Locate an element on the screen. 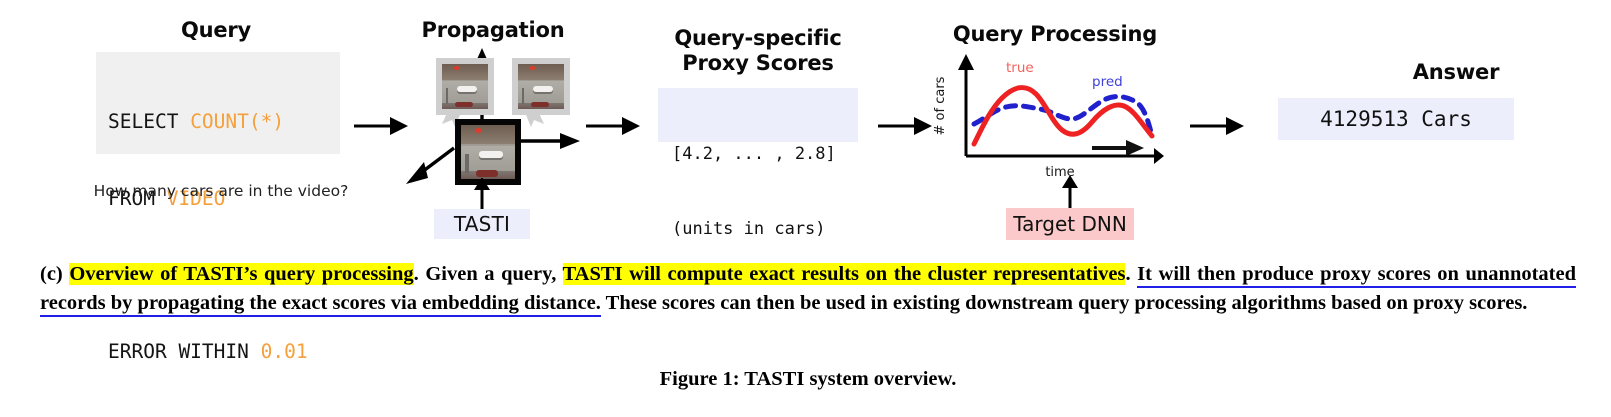  chart-series-pred is located at coordinates (1063, 116).